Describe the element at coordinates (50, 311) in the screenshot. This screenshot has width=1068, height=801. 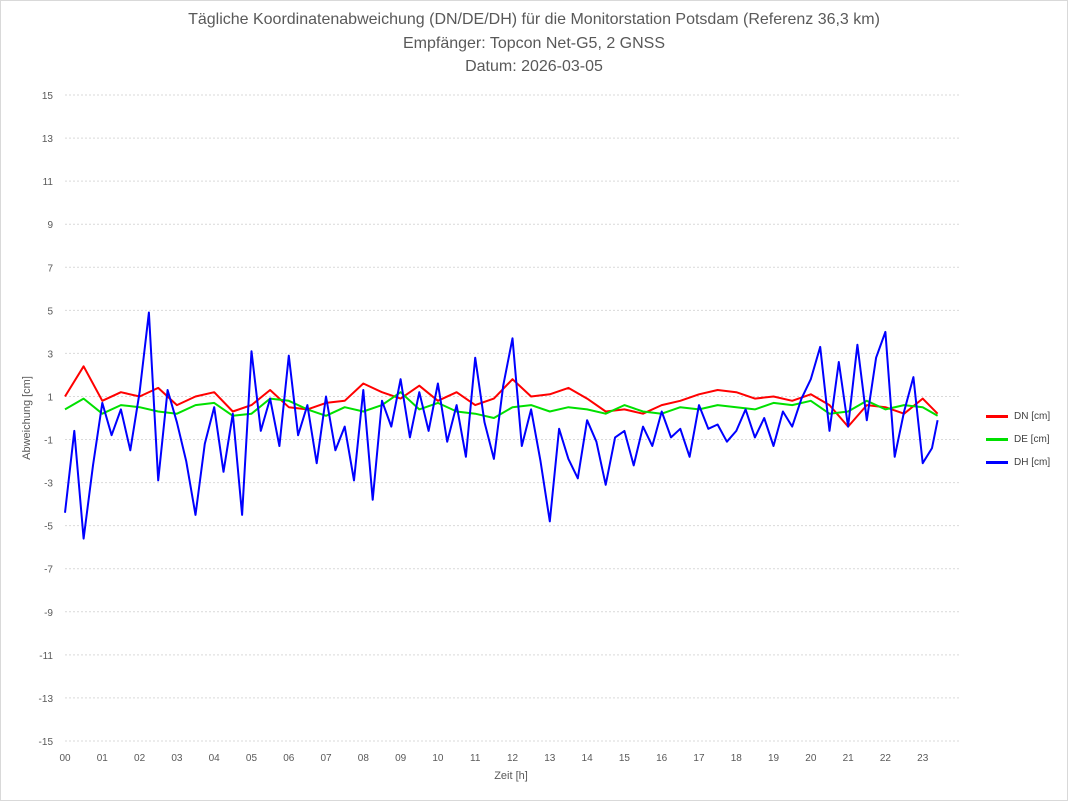
I see `y-tick-label: 5` at that location.